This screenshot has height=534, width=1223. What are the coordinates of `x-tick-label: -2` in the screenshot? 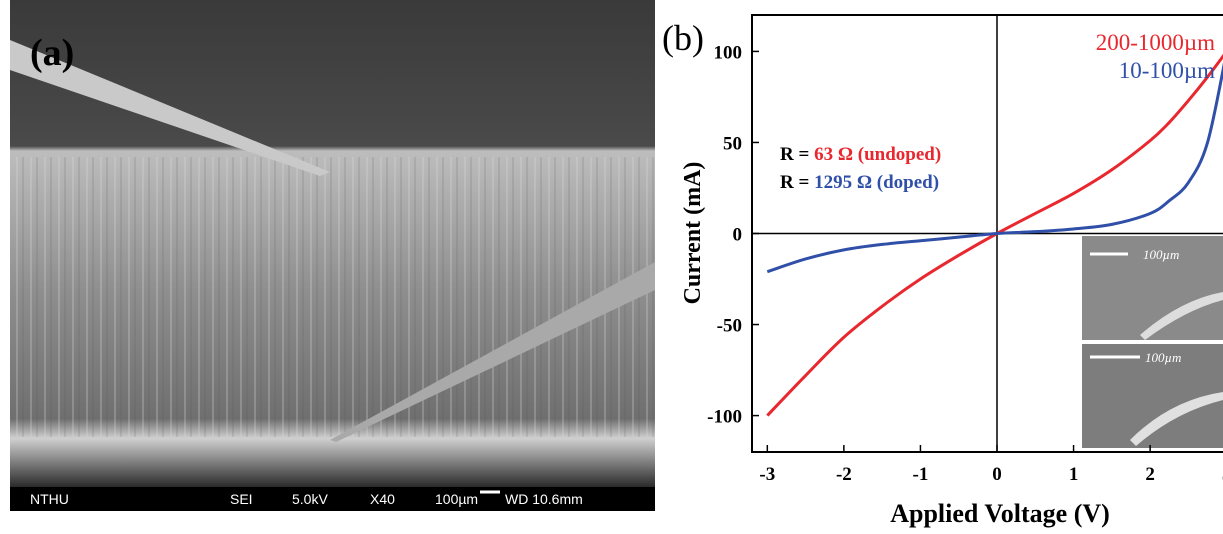 It's located at (844, 474).